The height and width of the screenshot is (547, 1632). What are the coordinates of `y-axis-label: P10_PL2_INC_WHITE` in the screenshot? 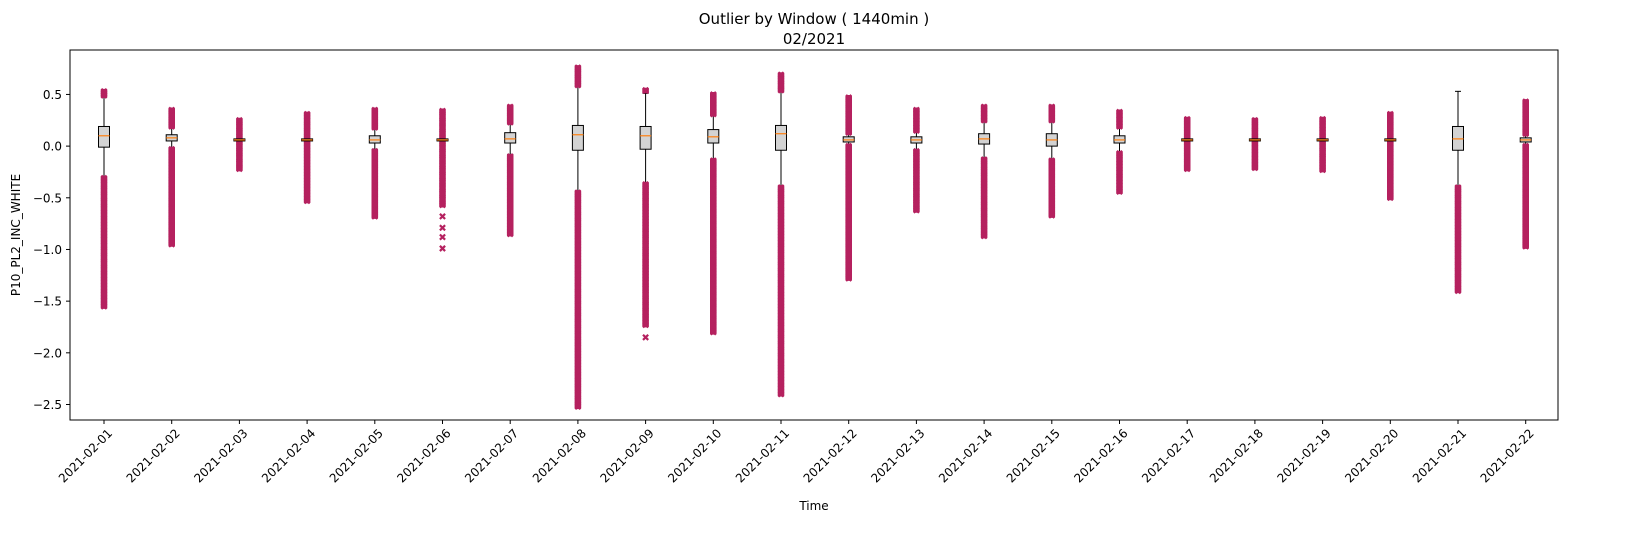 It's located at (16, 235).